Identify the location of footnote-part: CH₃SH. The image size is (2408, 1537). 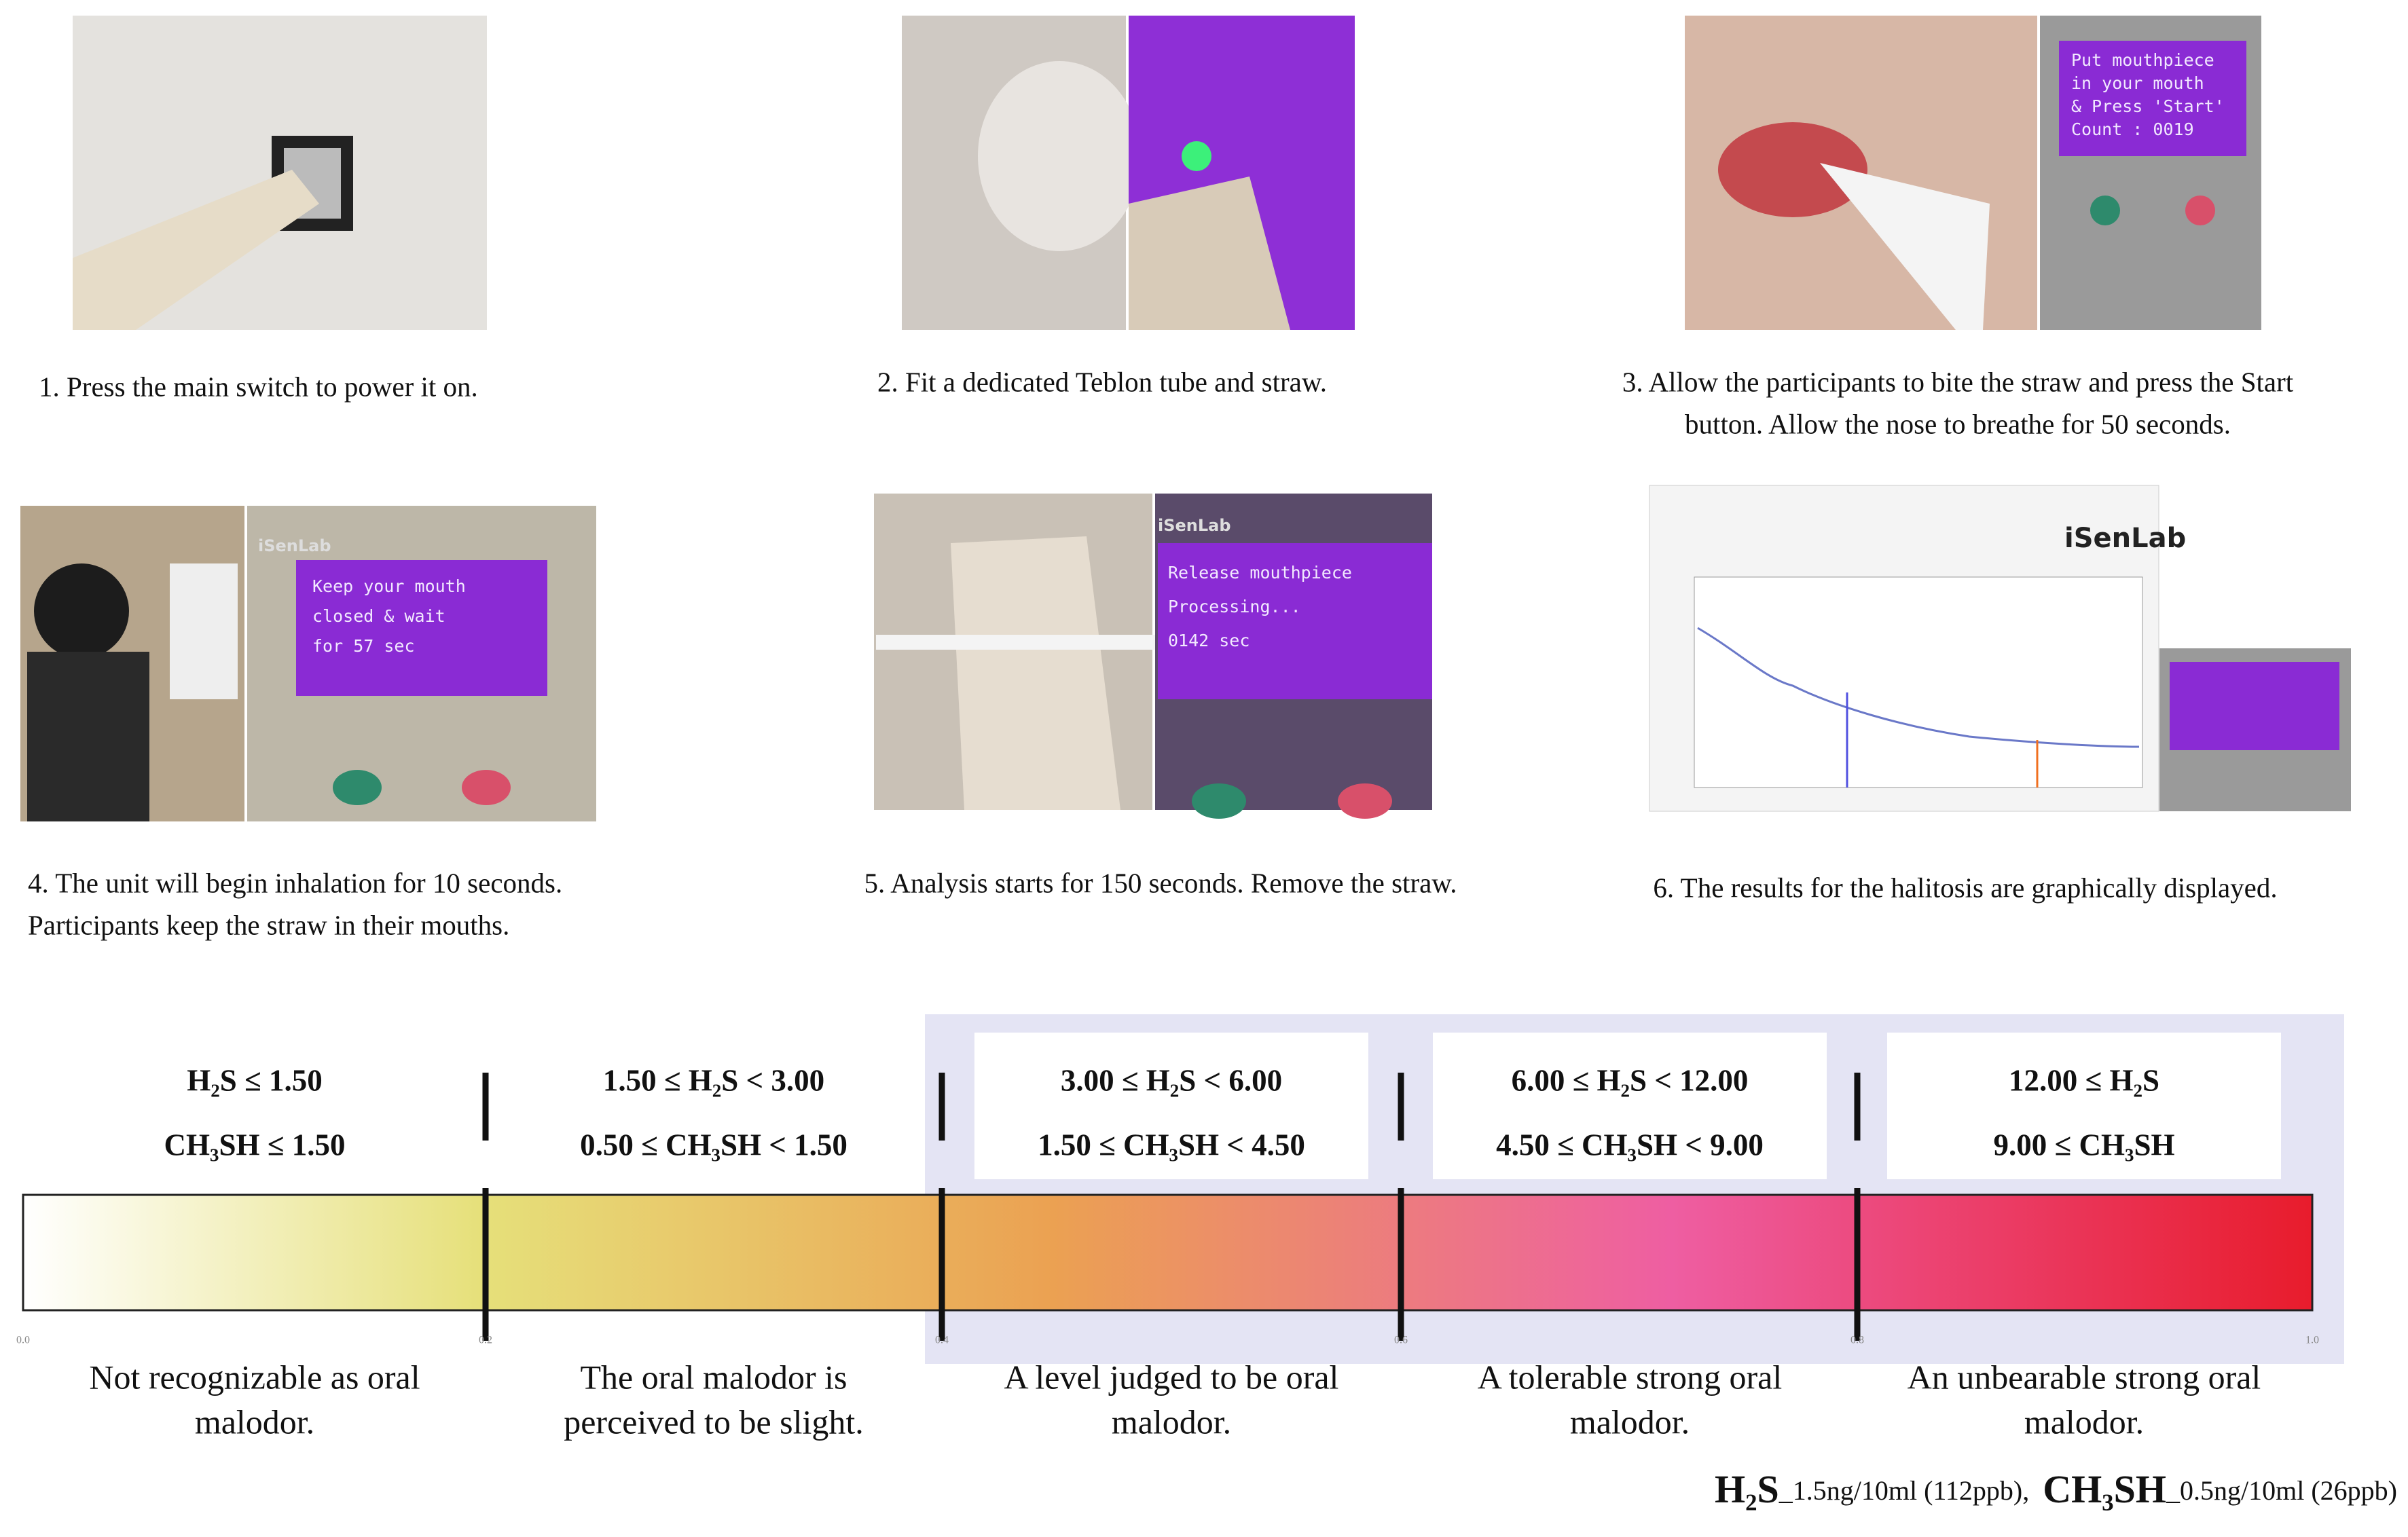
(2105, 1489).